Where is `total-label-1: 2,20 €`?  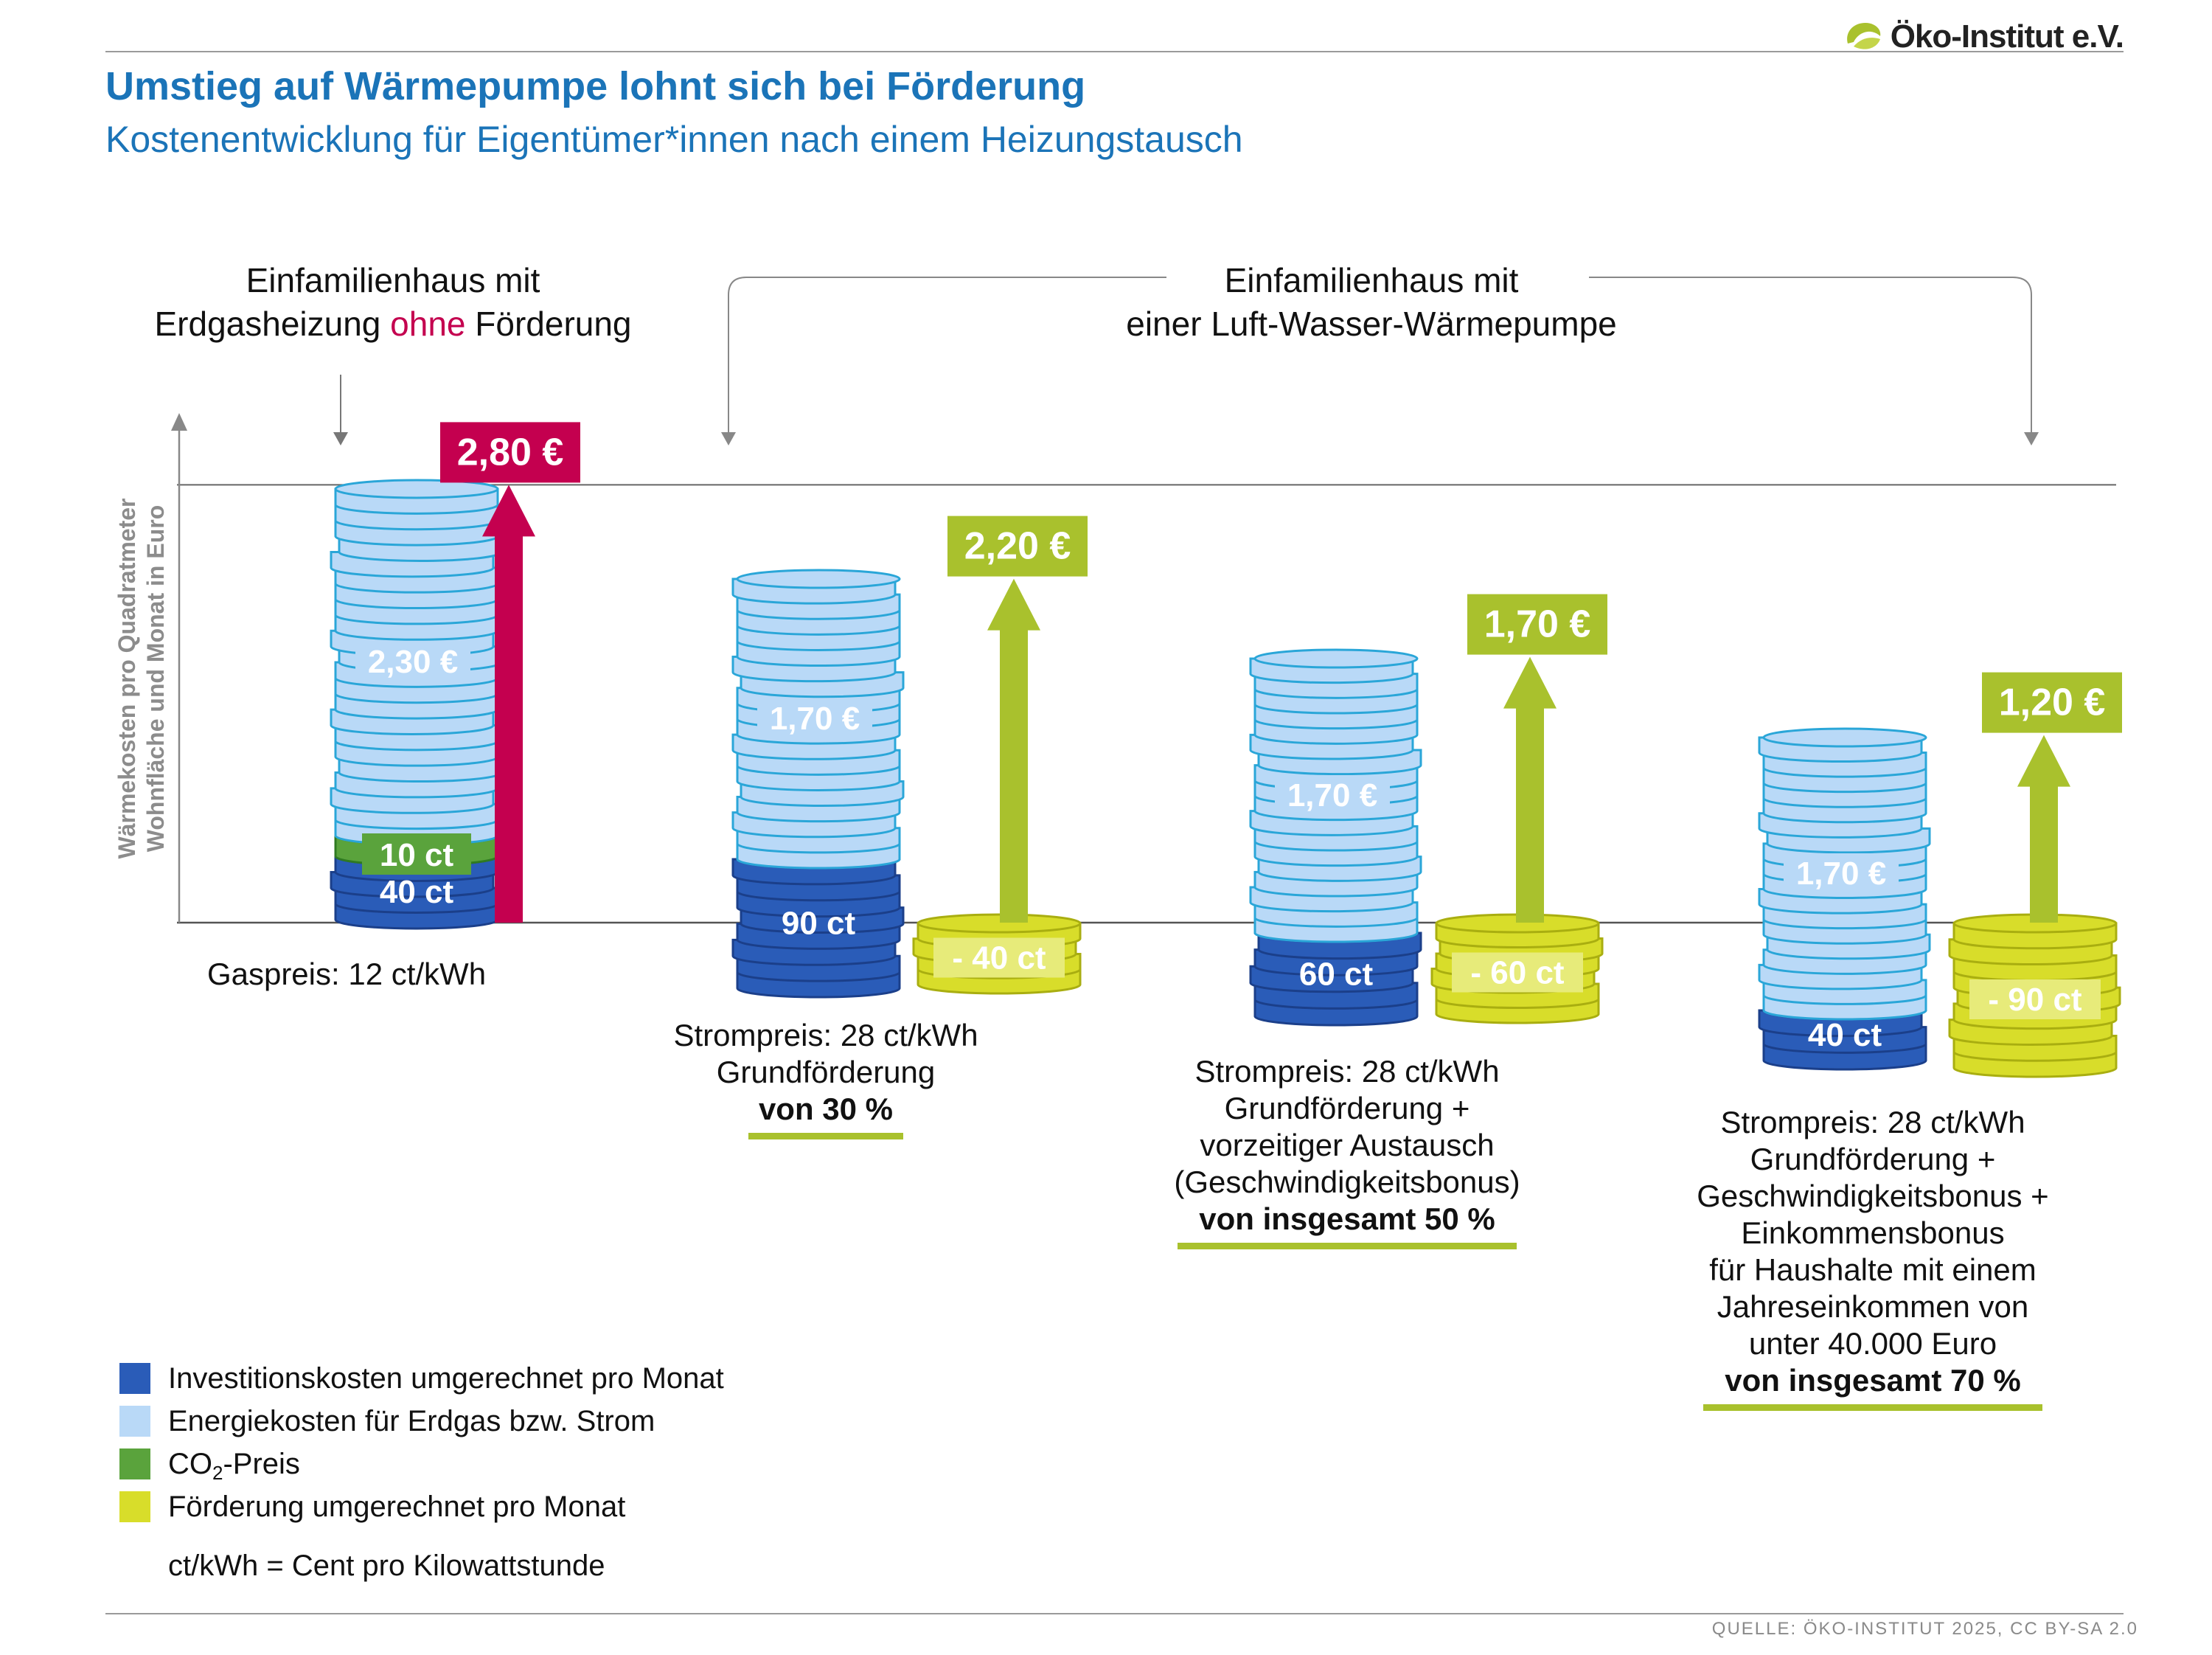
total-label-1: 2,20 € is located at coordinates (1017, 546).